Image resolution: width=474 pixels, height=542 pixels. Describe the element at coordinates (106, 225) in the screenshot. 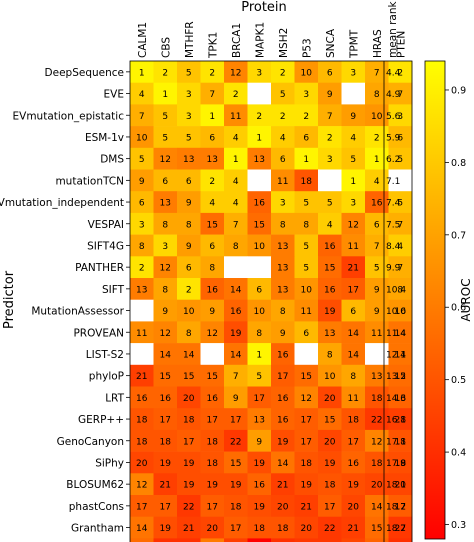

I see `row-label: VESPAI` at that location.